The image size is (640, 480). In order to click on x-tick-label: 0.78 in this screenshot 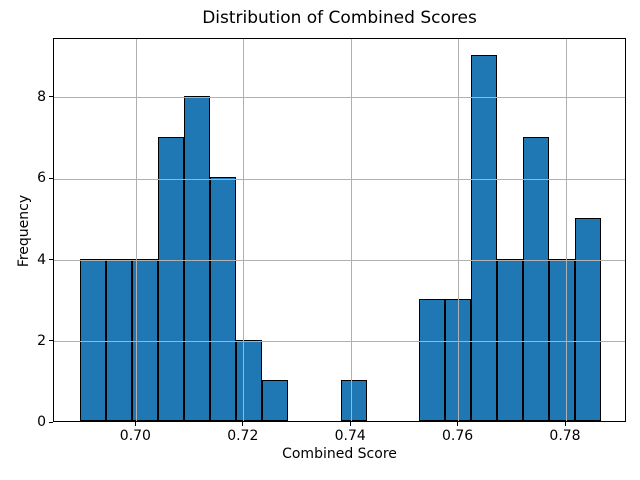, I will do `click(565, 436)`.